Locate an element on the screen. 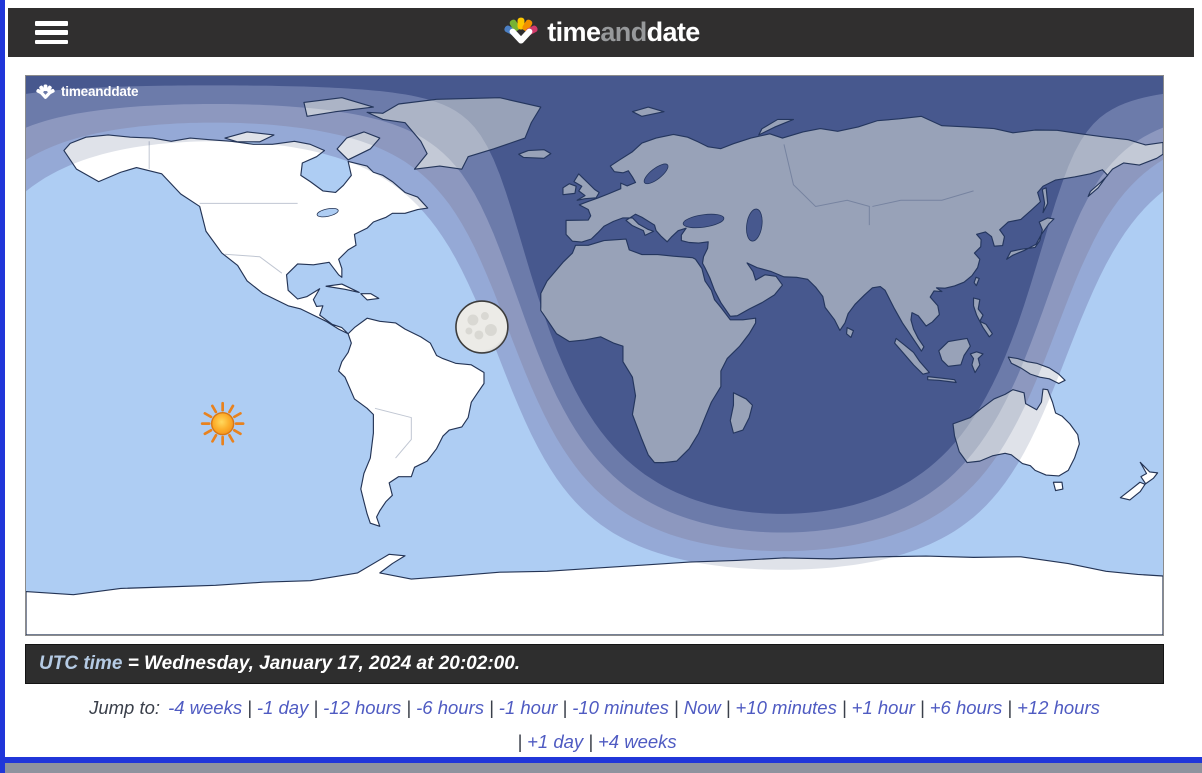  jump-link-4-weeks: -4 weeks is located at coordinates (205, 707).